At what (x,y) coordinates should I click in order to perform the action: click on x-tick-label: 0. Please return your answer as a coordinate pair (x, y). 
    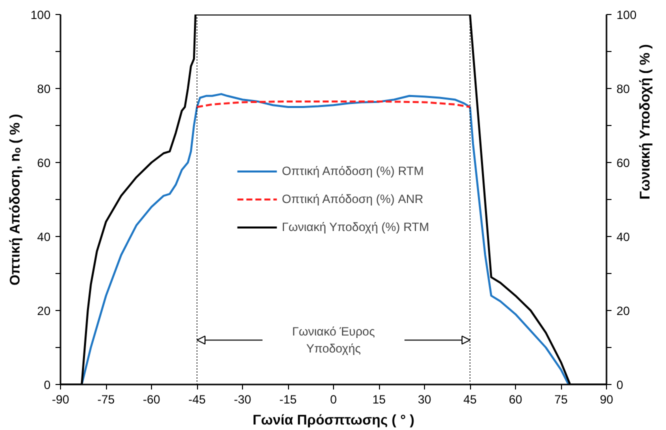
    Looking at the image, I should click on (334, 399).